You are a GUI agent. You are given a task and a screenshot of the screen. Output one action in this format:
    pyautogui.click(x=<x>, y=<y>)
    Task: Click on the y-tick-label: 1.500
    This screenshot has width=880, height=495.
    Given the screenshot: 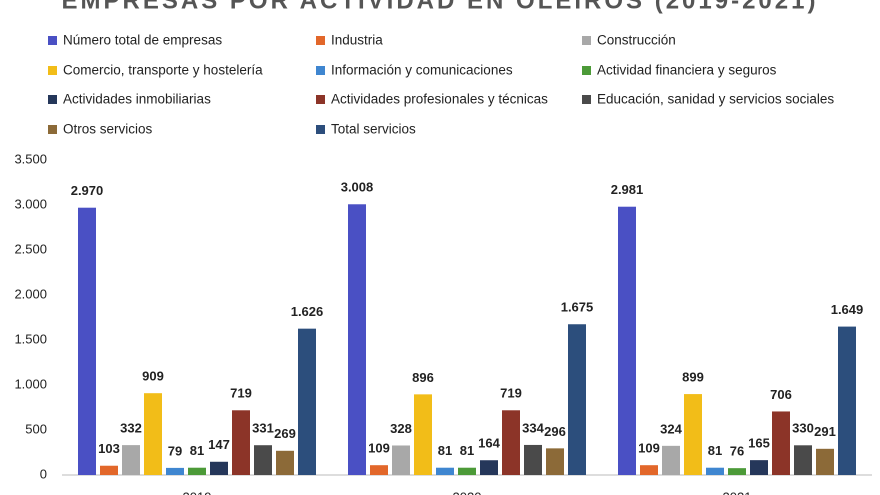 What is the action you would take?
    pyautogui.click(x=30, y=338)
    